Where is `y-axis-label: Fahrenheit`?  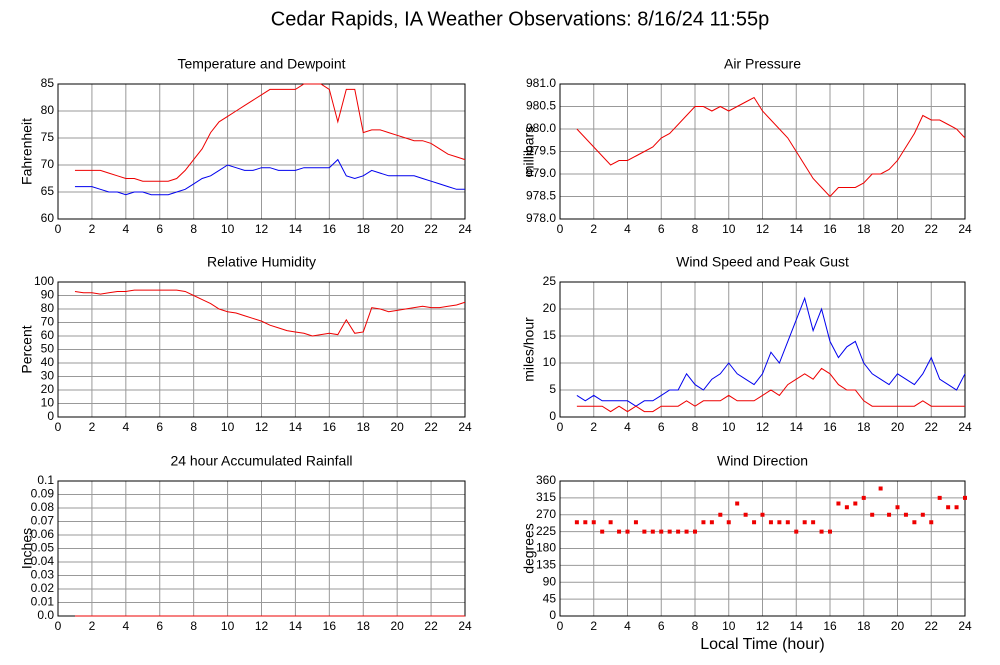 y-axis-label: Fahrenheit is located at coordinates (27, 151).